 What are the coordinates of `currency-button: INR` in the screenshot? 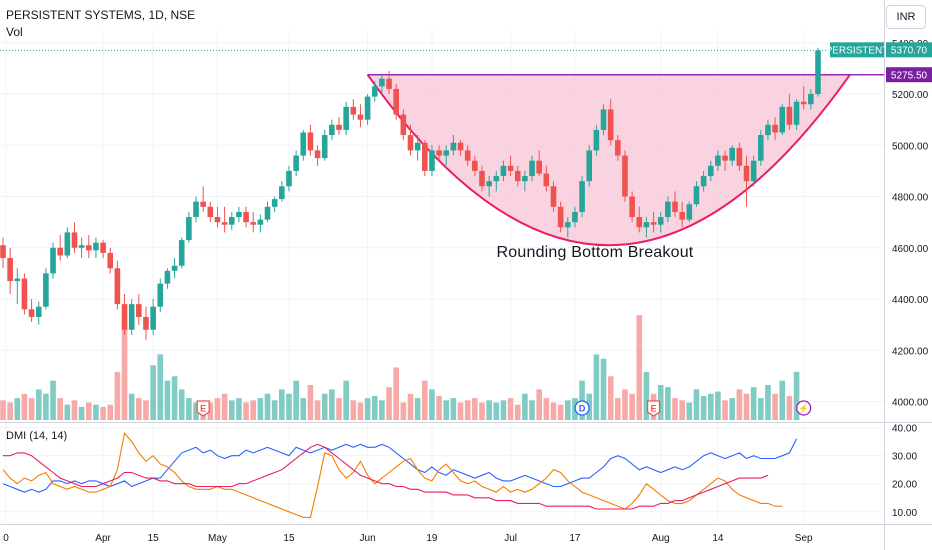 It's located at (906, 17).